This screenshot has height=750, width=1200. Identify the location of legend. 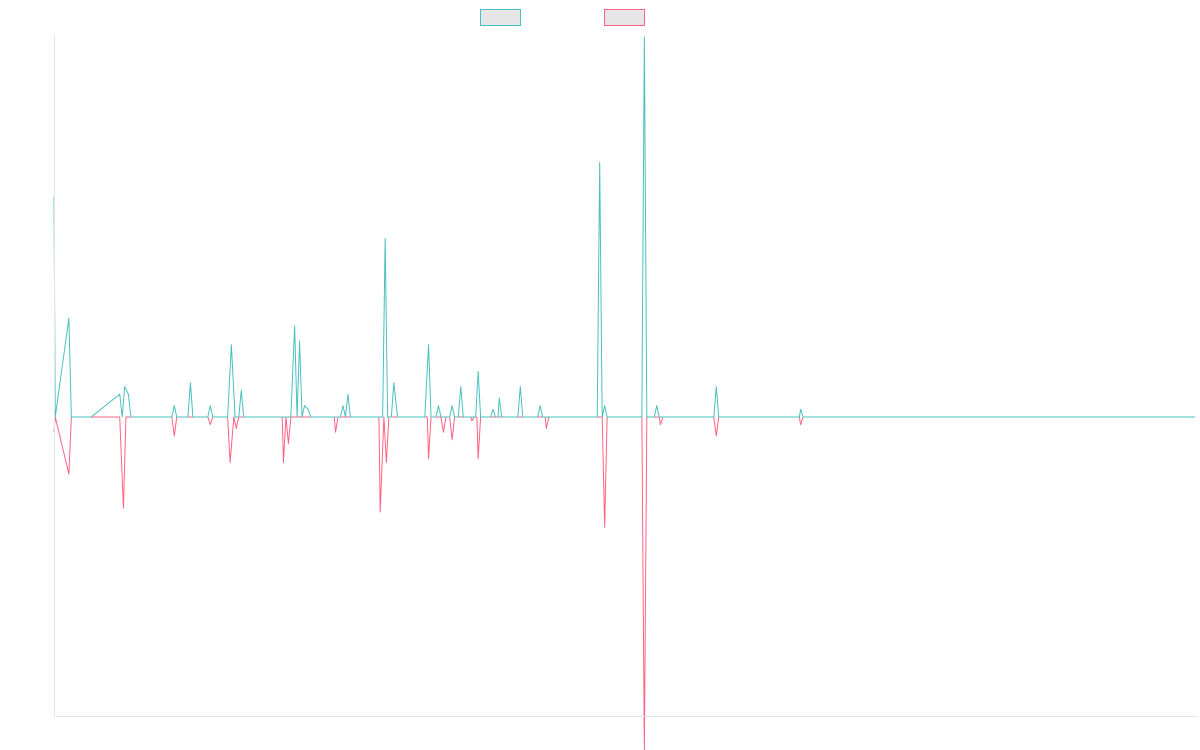
(562, 17).